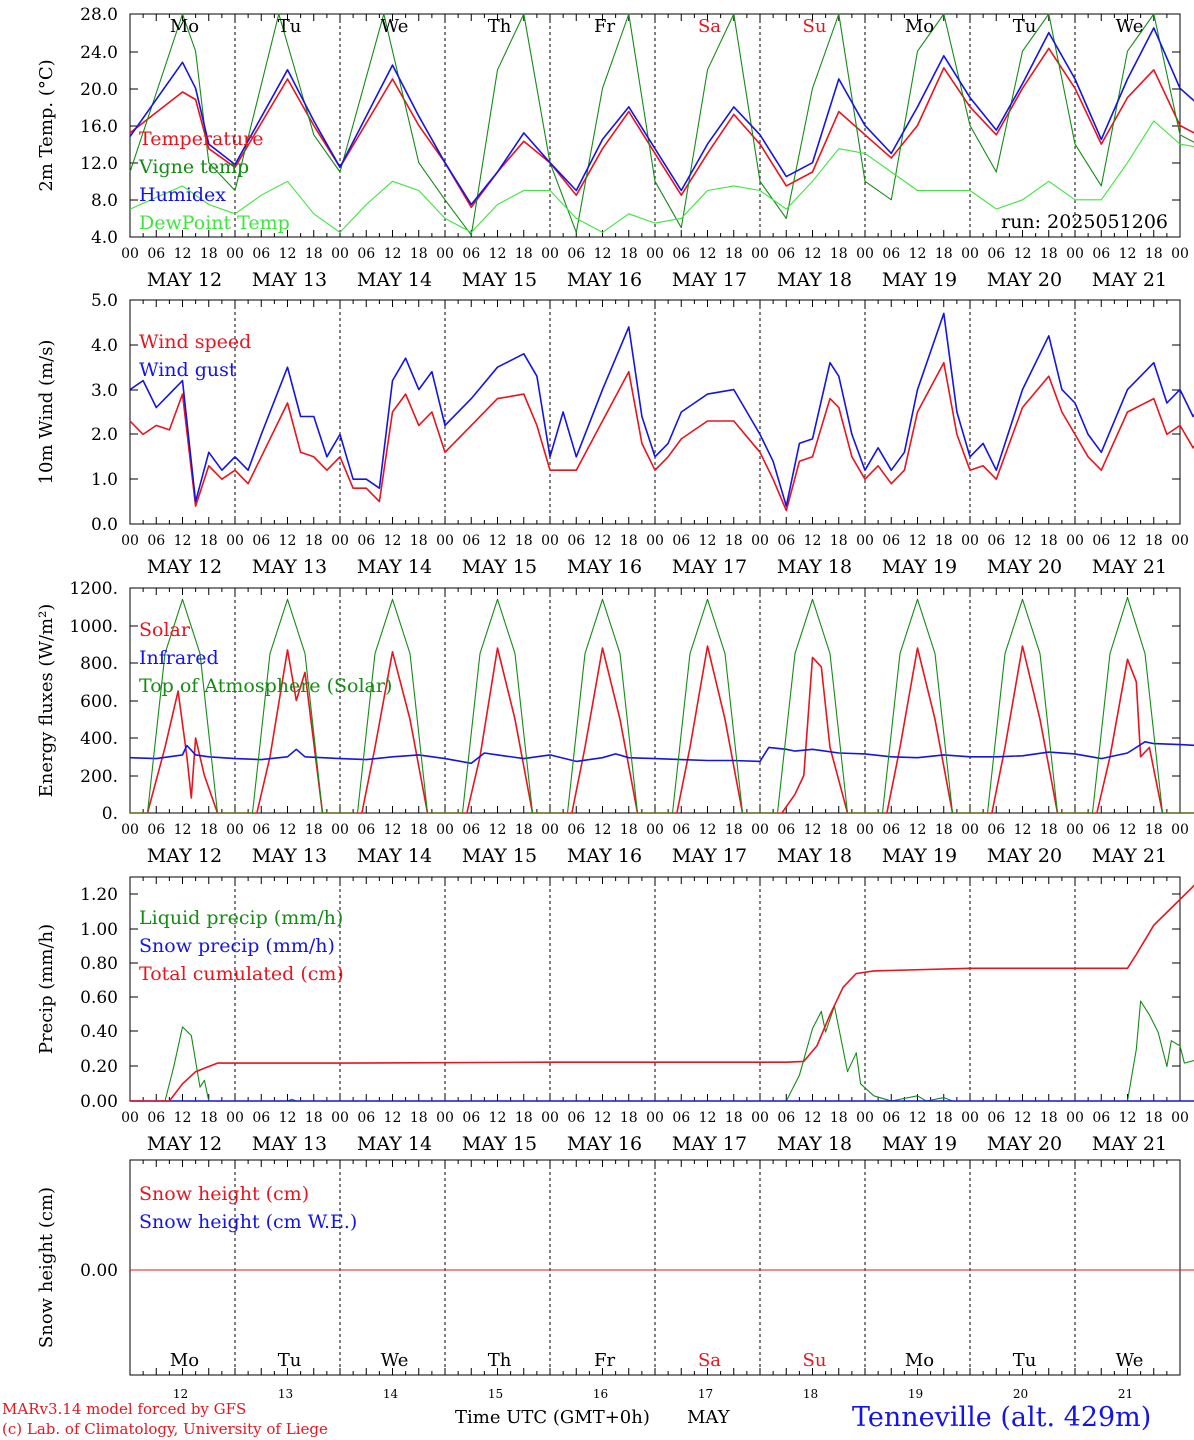 The width and height of the screenshot is (1194, 1440). What do you see at coordinates (604, 1144) in the screenshot?
I see `day-label: MAY 16` at bounding box center [604, 1144].